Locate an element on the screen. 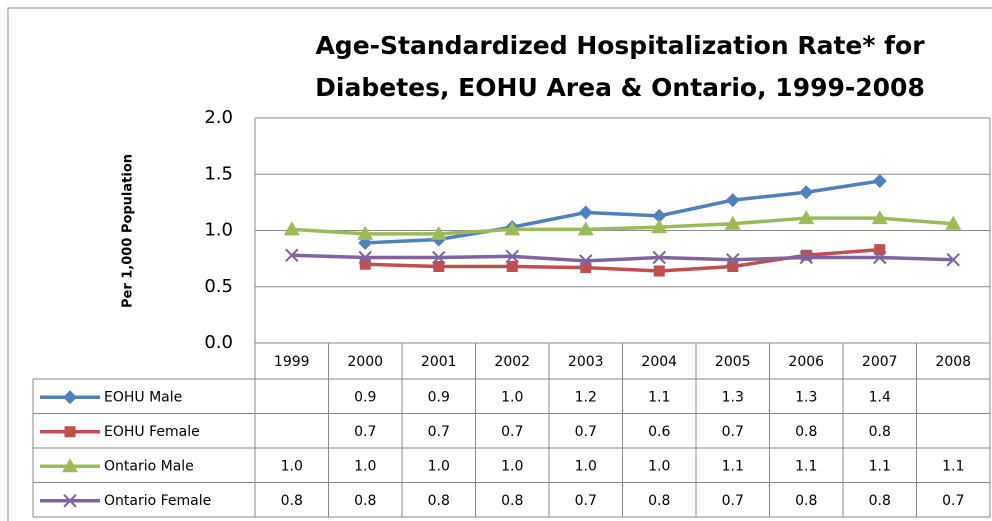 Image resolution: width=992 pixels, height=521 pixels. legend-label: EOHU Male is located at coordinates (143, 397).